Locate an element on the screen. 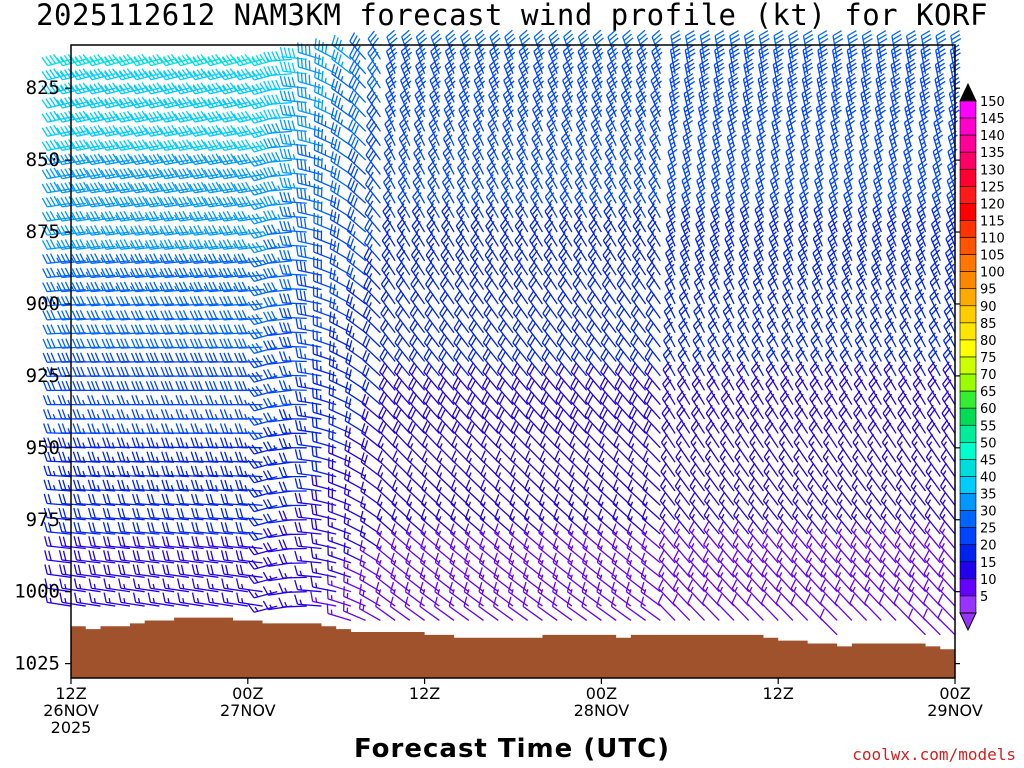 Image resolution: width=1024 pixels, height=768 pixels. source-link: coolwx.com/models is located at coordinates (934, 754).